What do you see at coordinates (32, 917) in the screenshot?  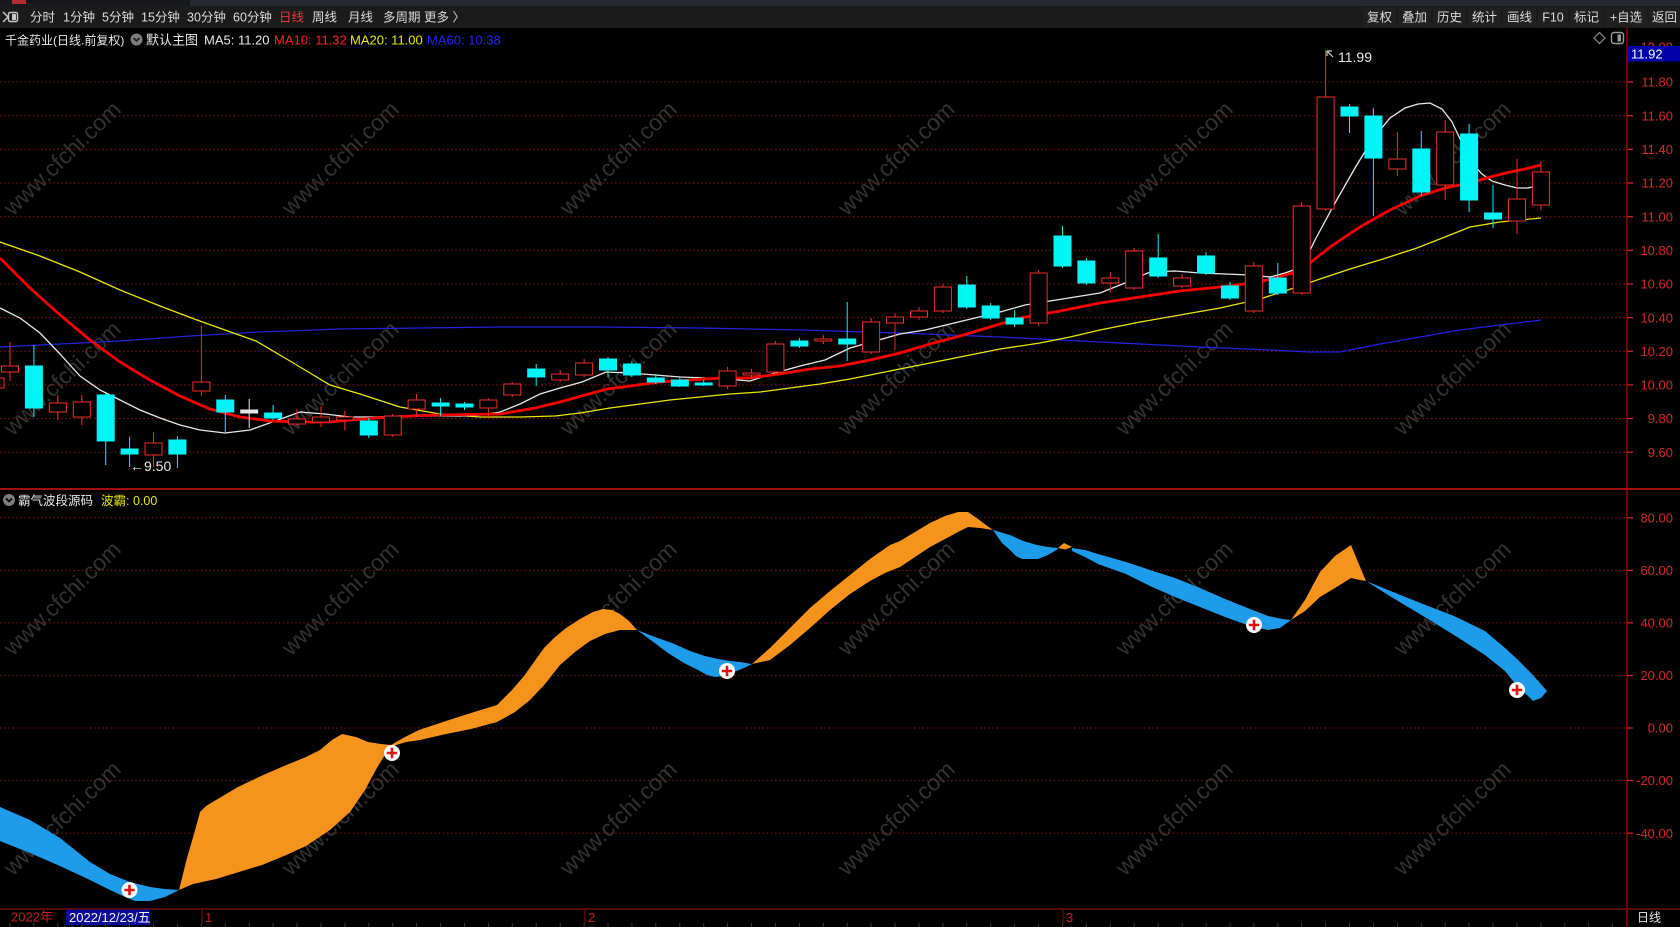 I see `svg-text: 2022年` at bounding box center [32, 917].